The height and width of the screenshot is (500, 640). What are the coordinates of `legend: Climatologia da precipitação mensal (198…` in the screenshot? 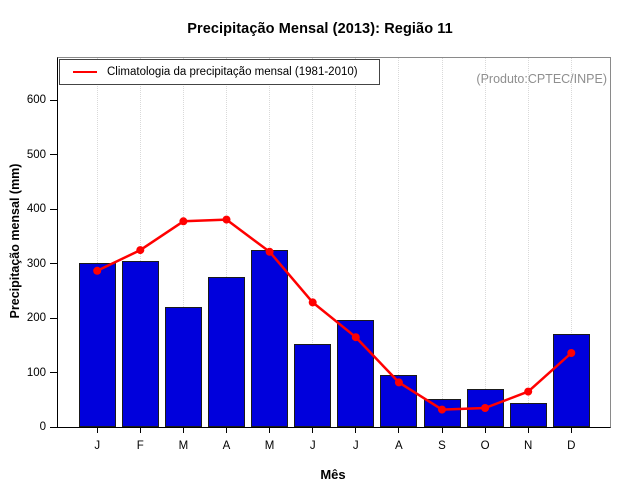 It's located at (219, 72).